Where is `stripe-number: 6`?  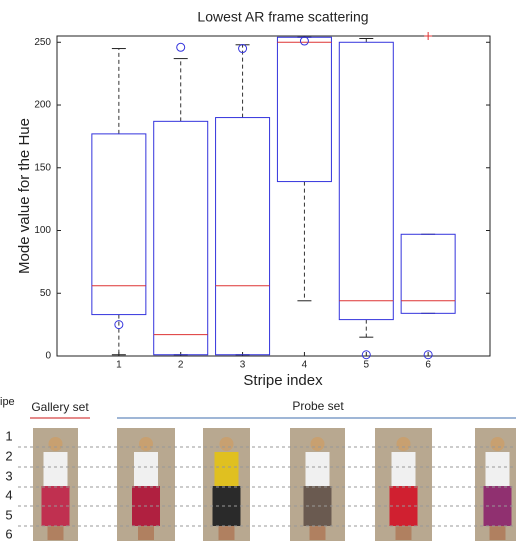 stripe-number: 6 is located at coordinates (8, 533).